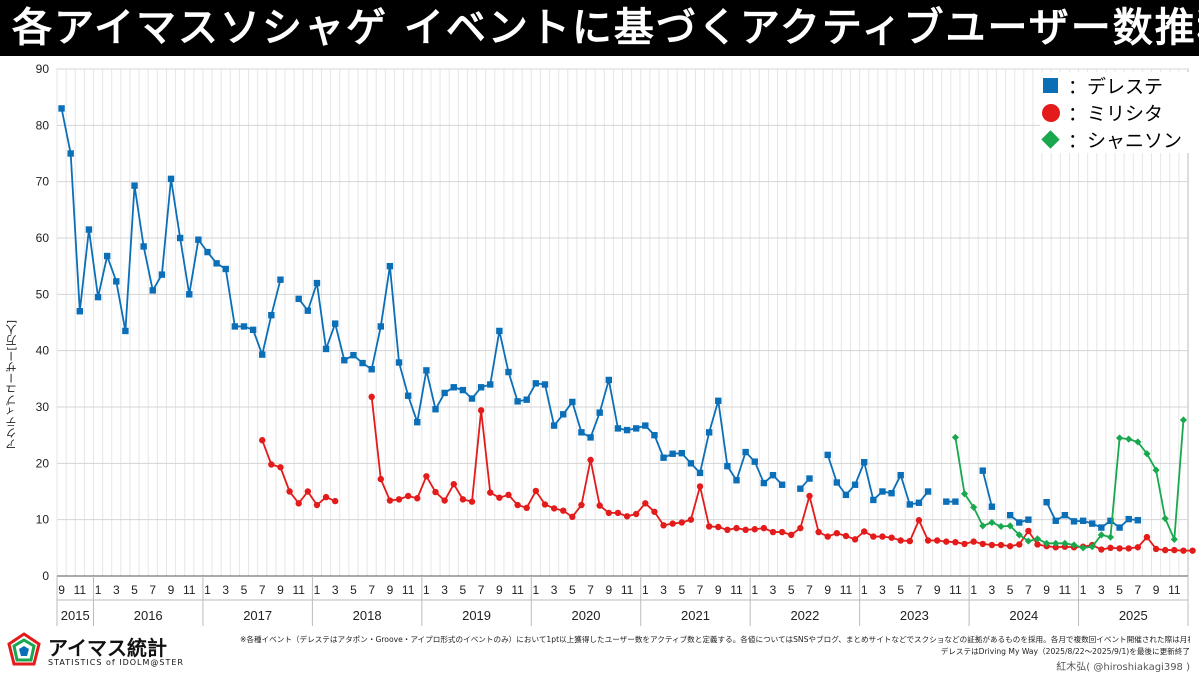 This screenshot has width=1199, height=674. I want to click on series-line, so click(171, 233).